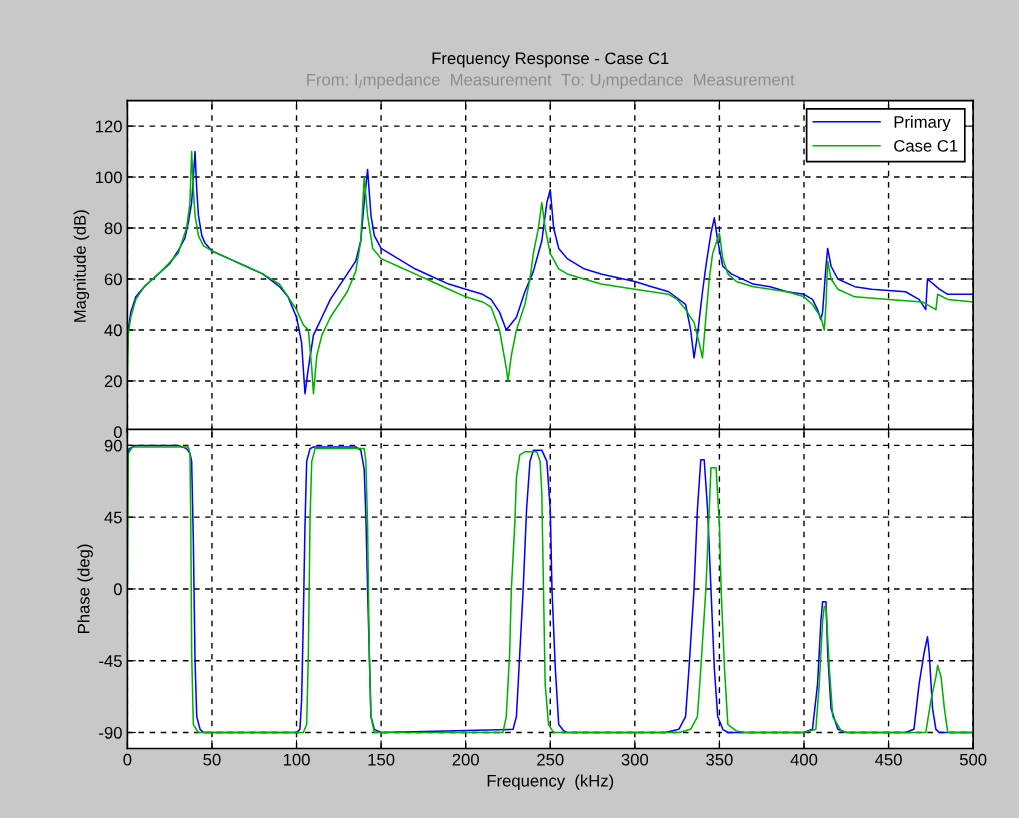 This screenshot has width=1019, height=818. Describe the element at coordinates (113, 228) in the screenshot. I see `y-tick-label: 80` at that location.